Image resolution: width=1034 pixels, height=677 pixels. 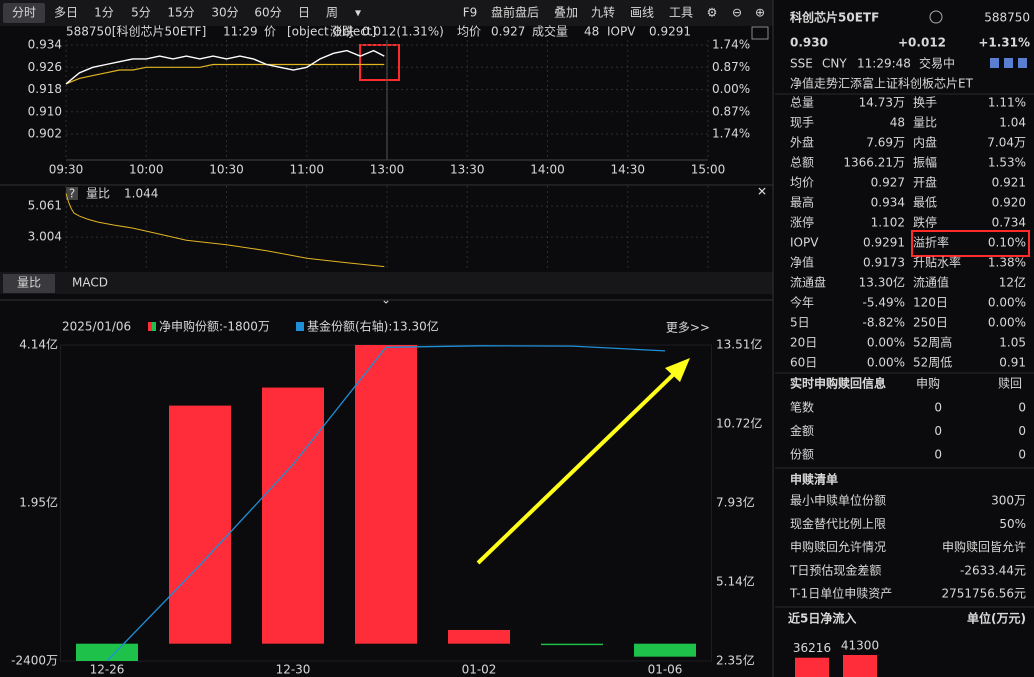 I want to click on timeframe-tab: 15分, so click(x=180, y=13).